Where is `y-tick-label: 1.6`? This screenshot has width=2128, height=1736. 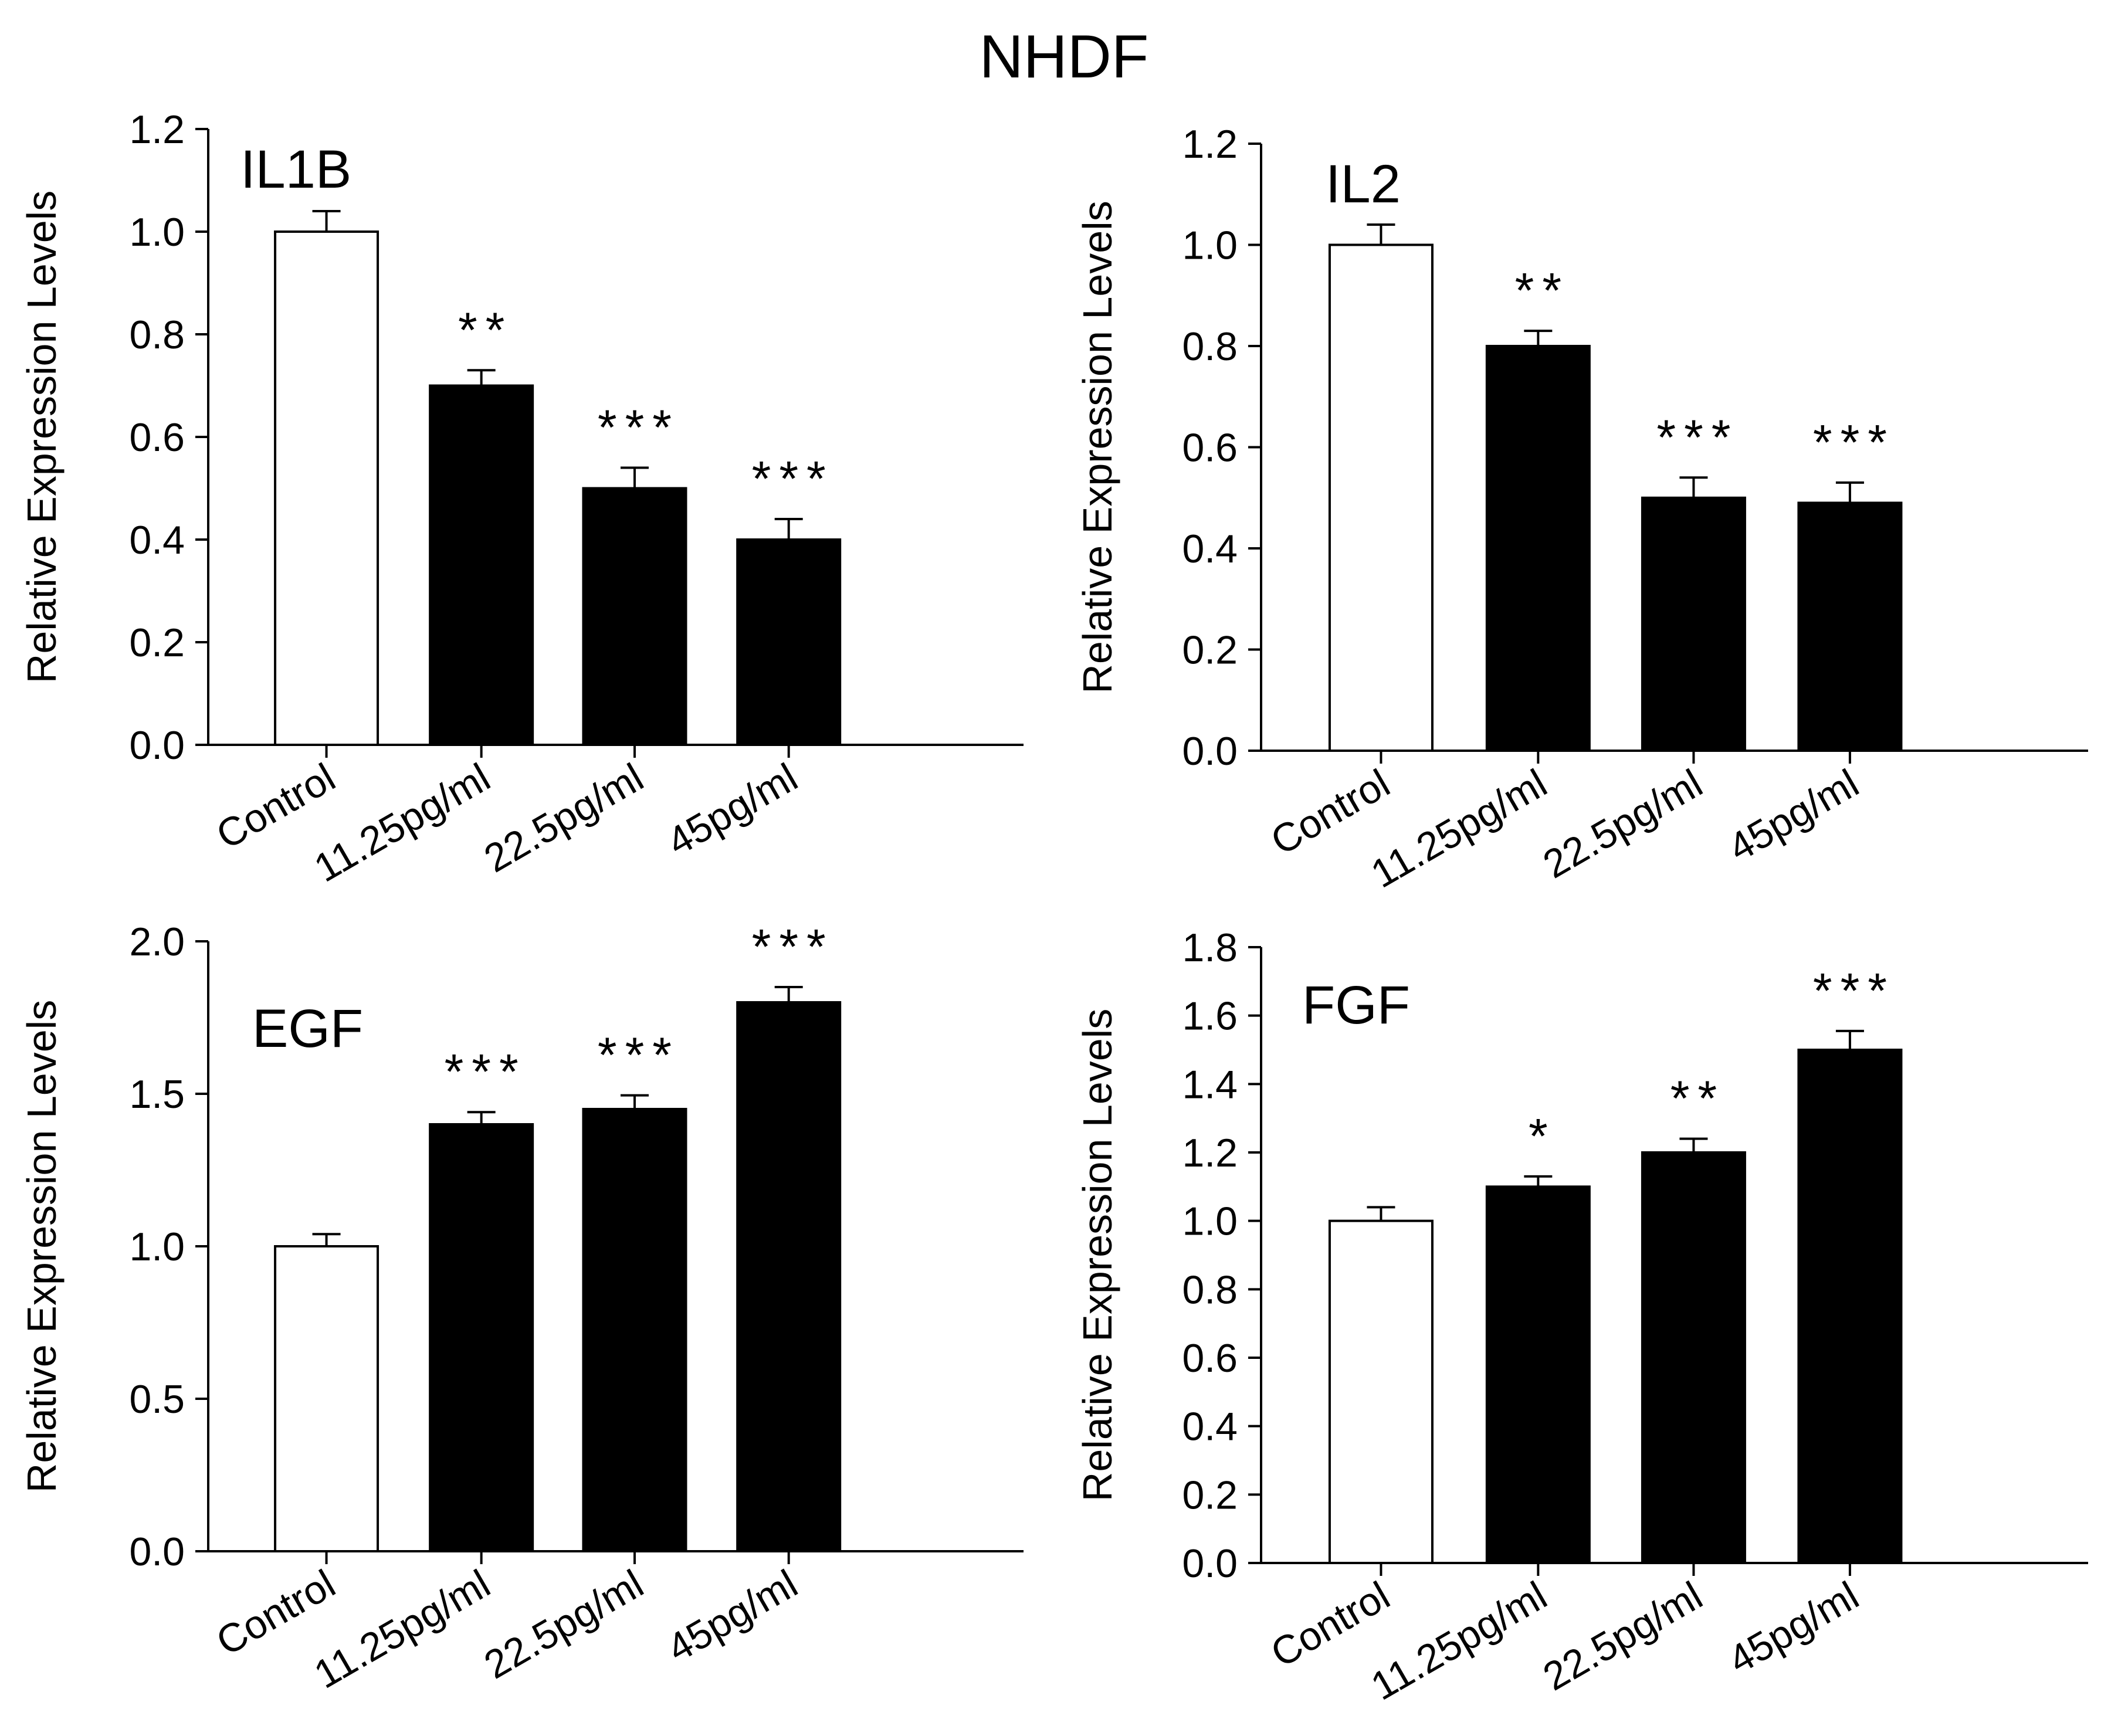
y-tick-label: 1.6 is located at coordinates (1210, 1016).